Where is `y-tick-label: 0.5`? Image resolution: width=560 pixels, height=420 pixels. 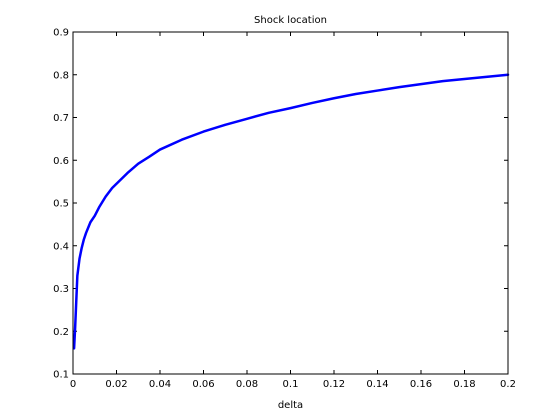 y-tick-label: 0.5 is located at coordinates (61, 204).